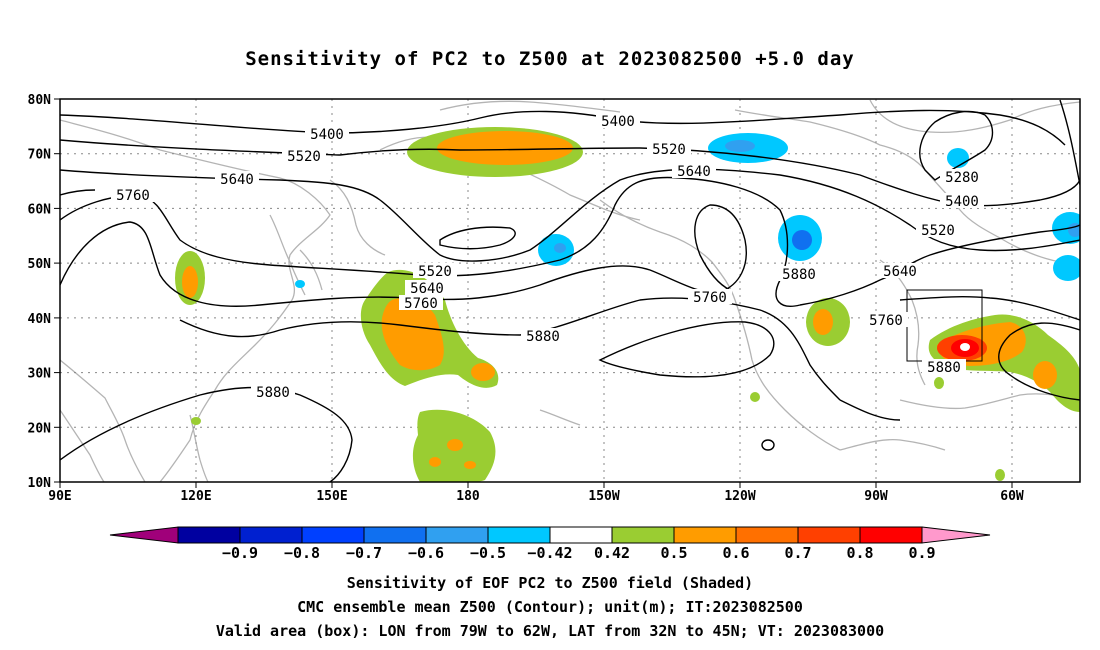 Image resolution: width=1100 pixels, height=650 pixels. Describe the element at coordinates (536, 496) in the screenshot. I see `longitude-labels: 90E 120E 150E 180 150W 120W 90W 60W` at that location.